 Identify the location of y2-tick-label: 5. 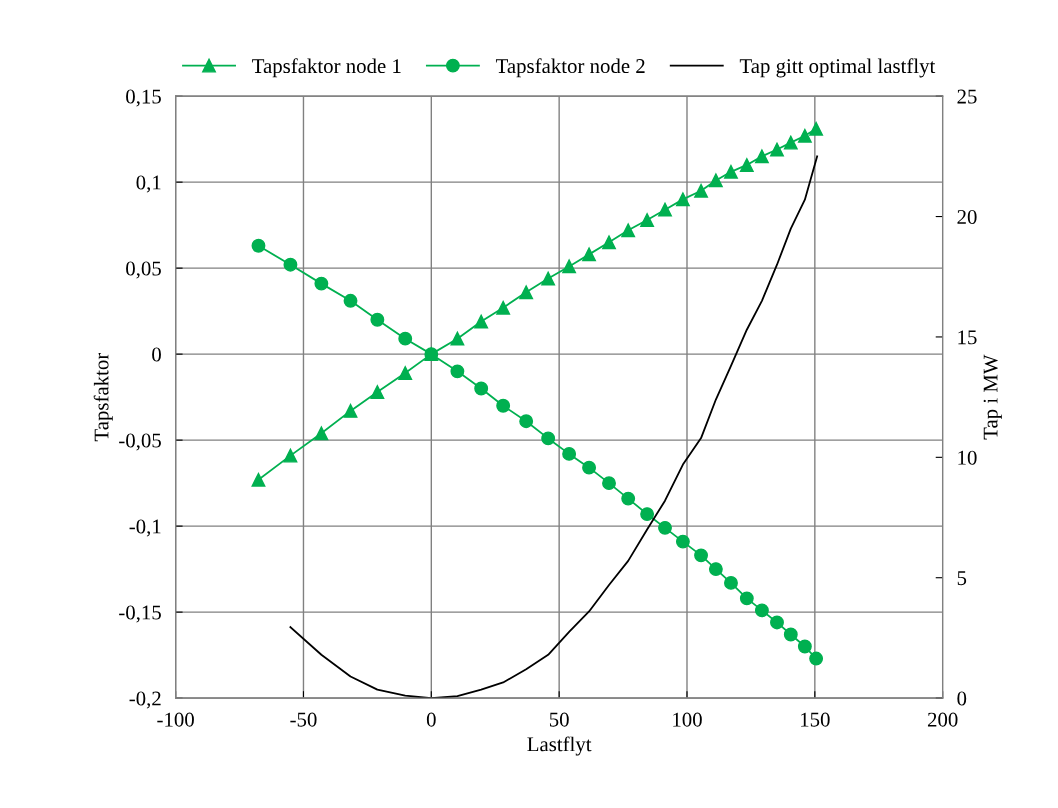
(962, 578).